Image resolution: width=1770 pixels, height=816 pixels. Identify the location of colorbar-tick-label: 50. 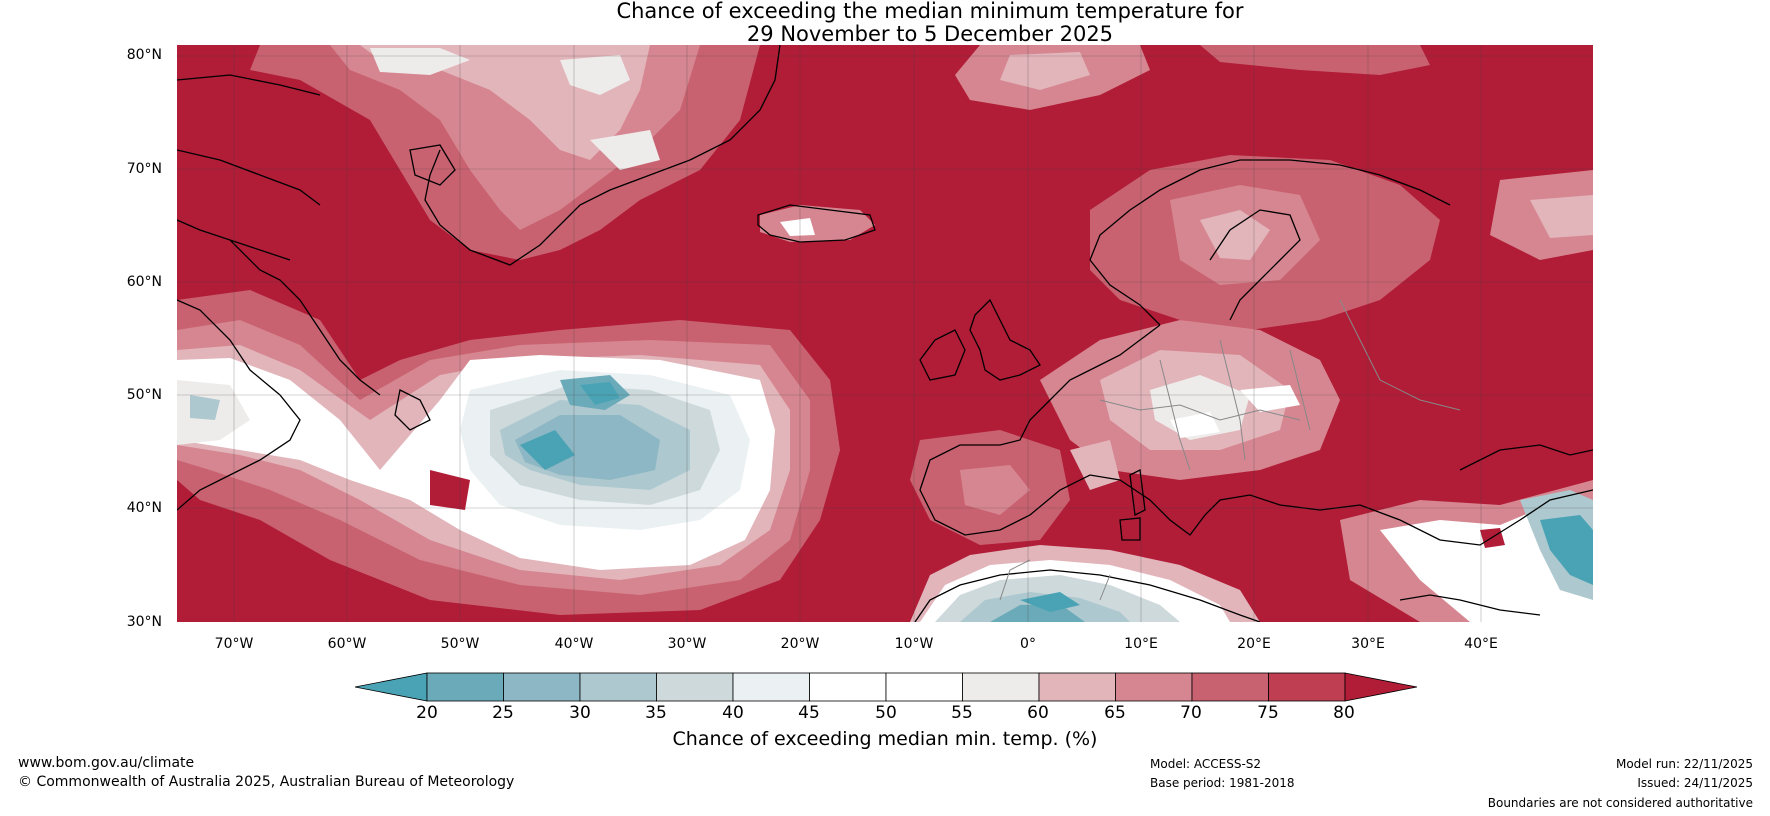
(886, 713).